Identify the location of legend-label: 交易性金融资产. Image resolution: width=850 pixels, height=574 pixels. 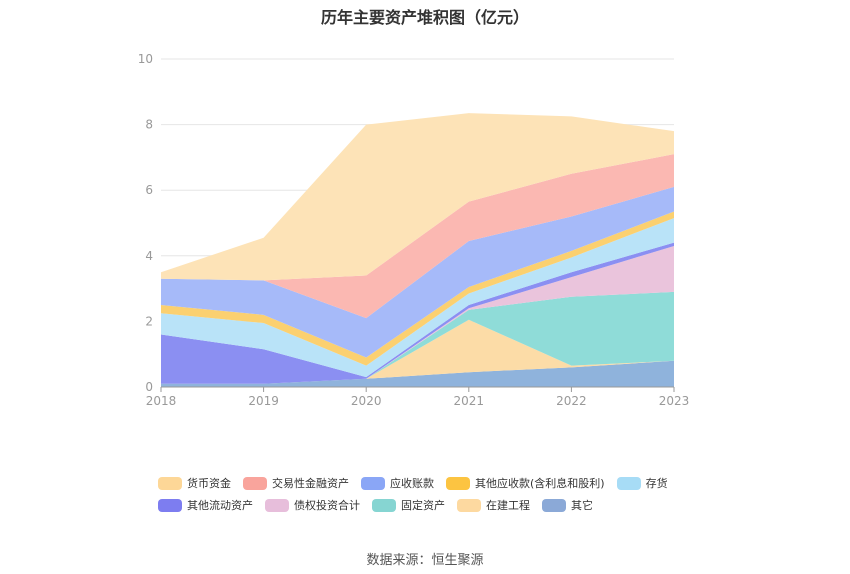
(310, 483).